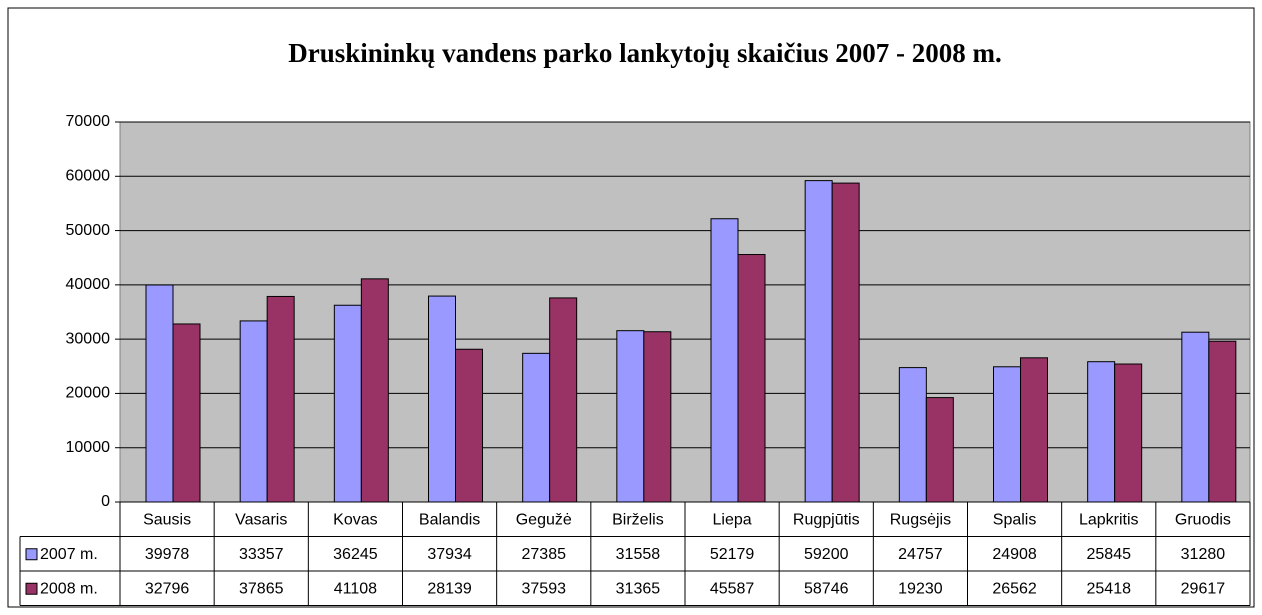  What do you see at coordinates (88, 284) in the screenshot?
I see `y-tick-label: 40000` at bounding box center [88, 284].